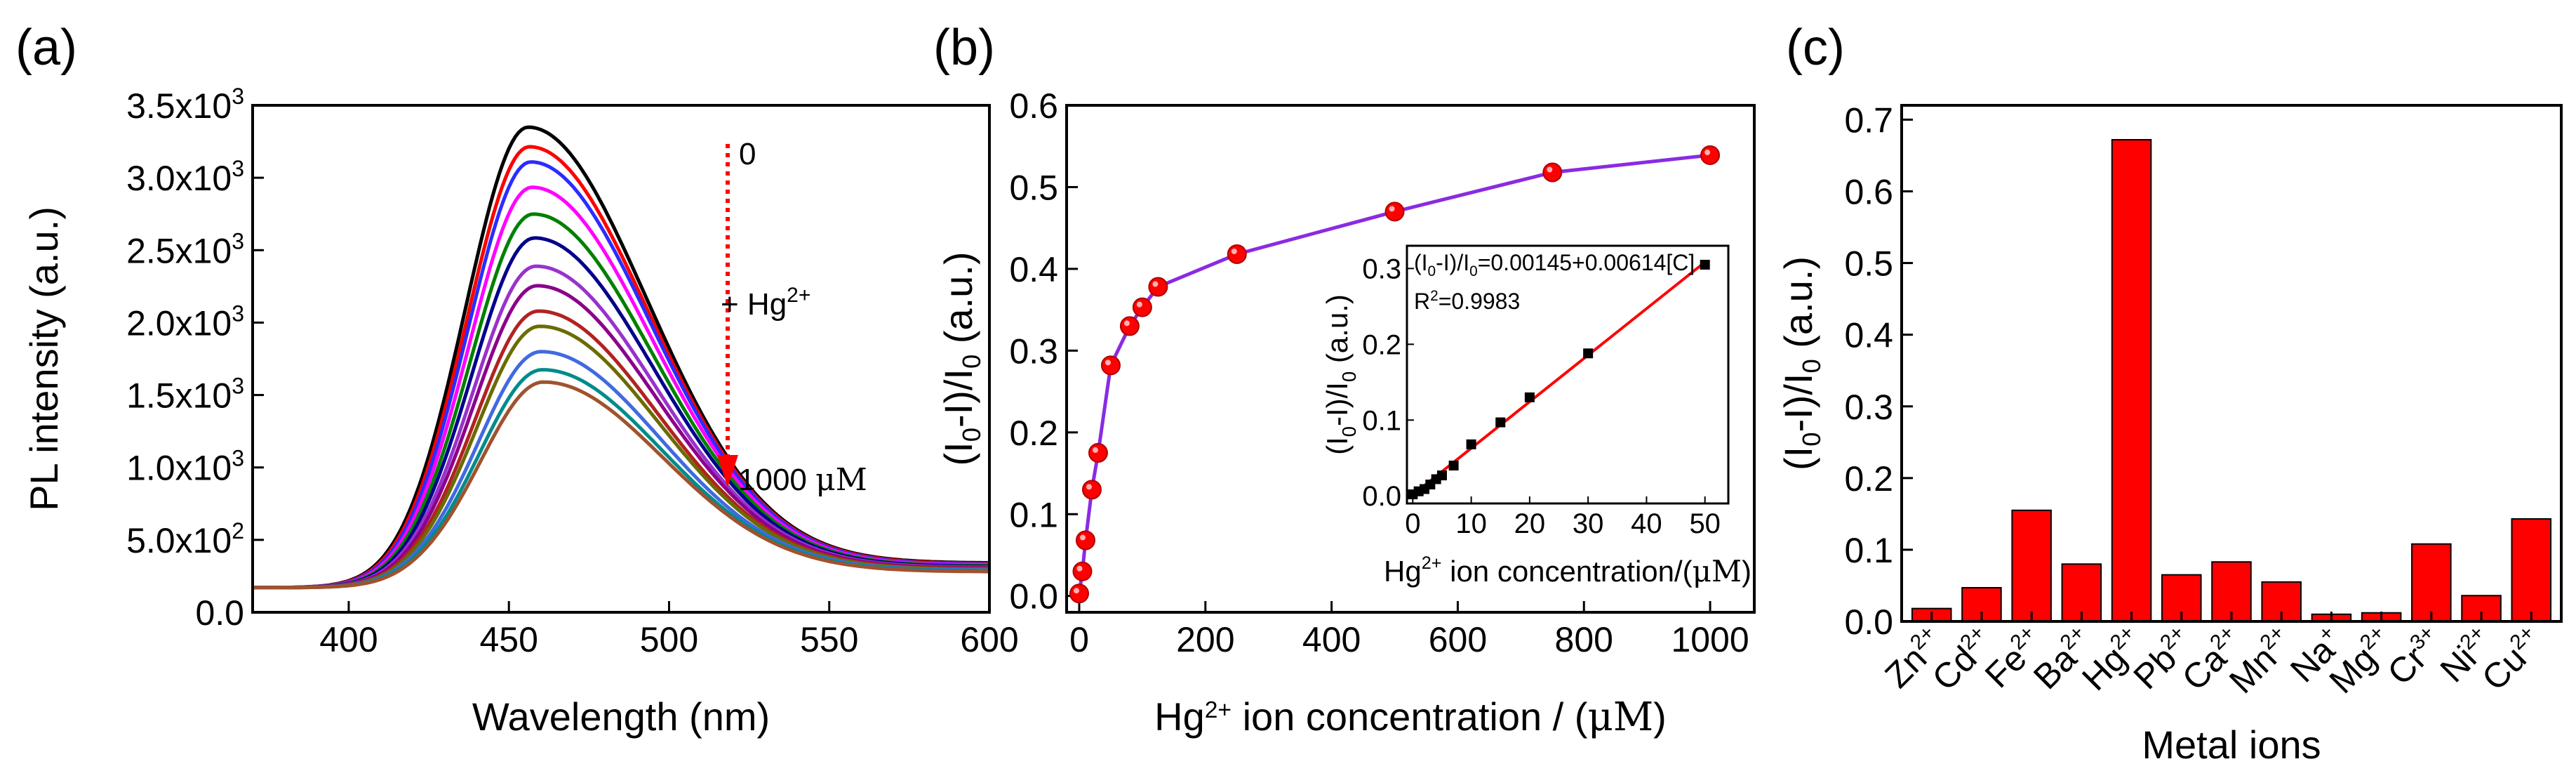 The image size is (2576, 778). Describe the element at coordinates (1567, 570) in the screenshot. I see `inset-x-axis-title: Hg2+ ion concentration/(μM)` at that location.